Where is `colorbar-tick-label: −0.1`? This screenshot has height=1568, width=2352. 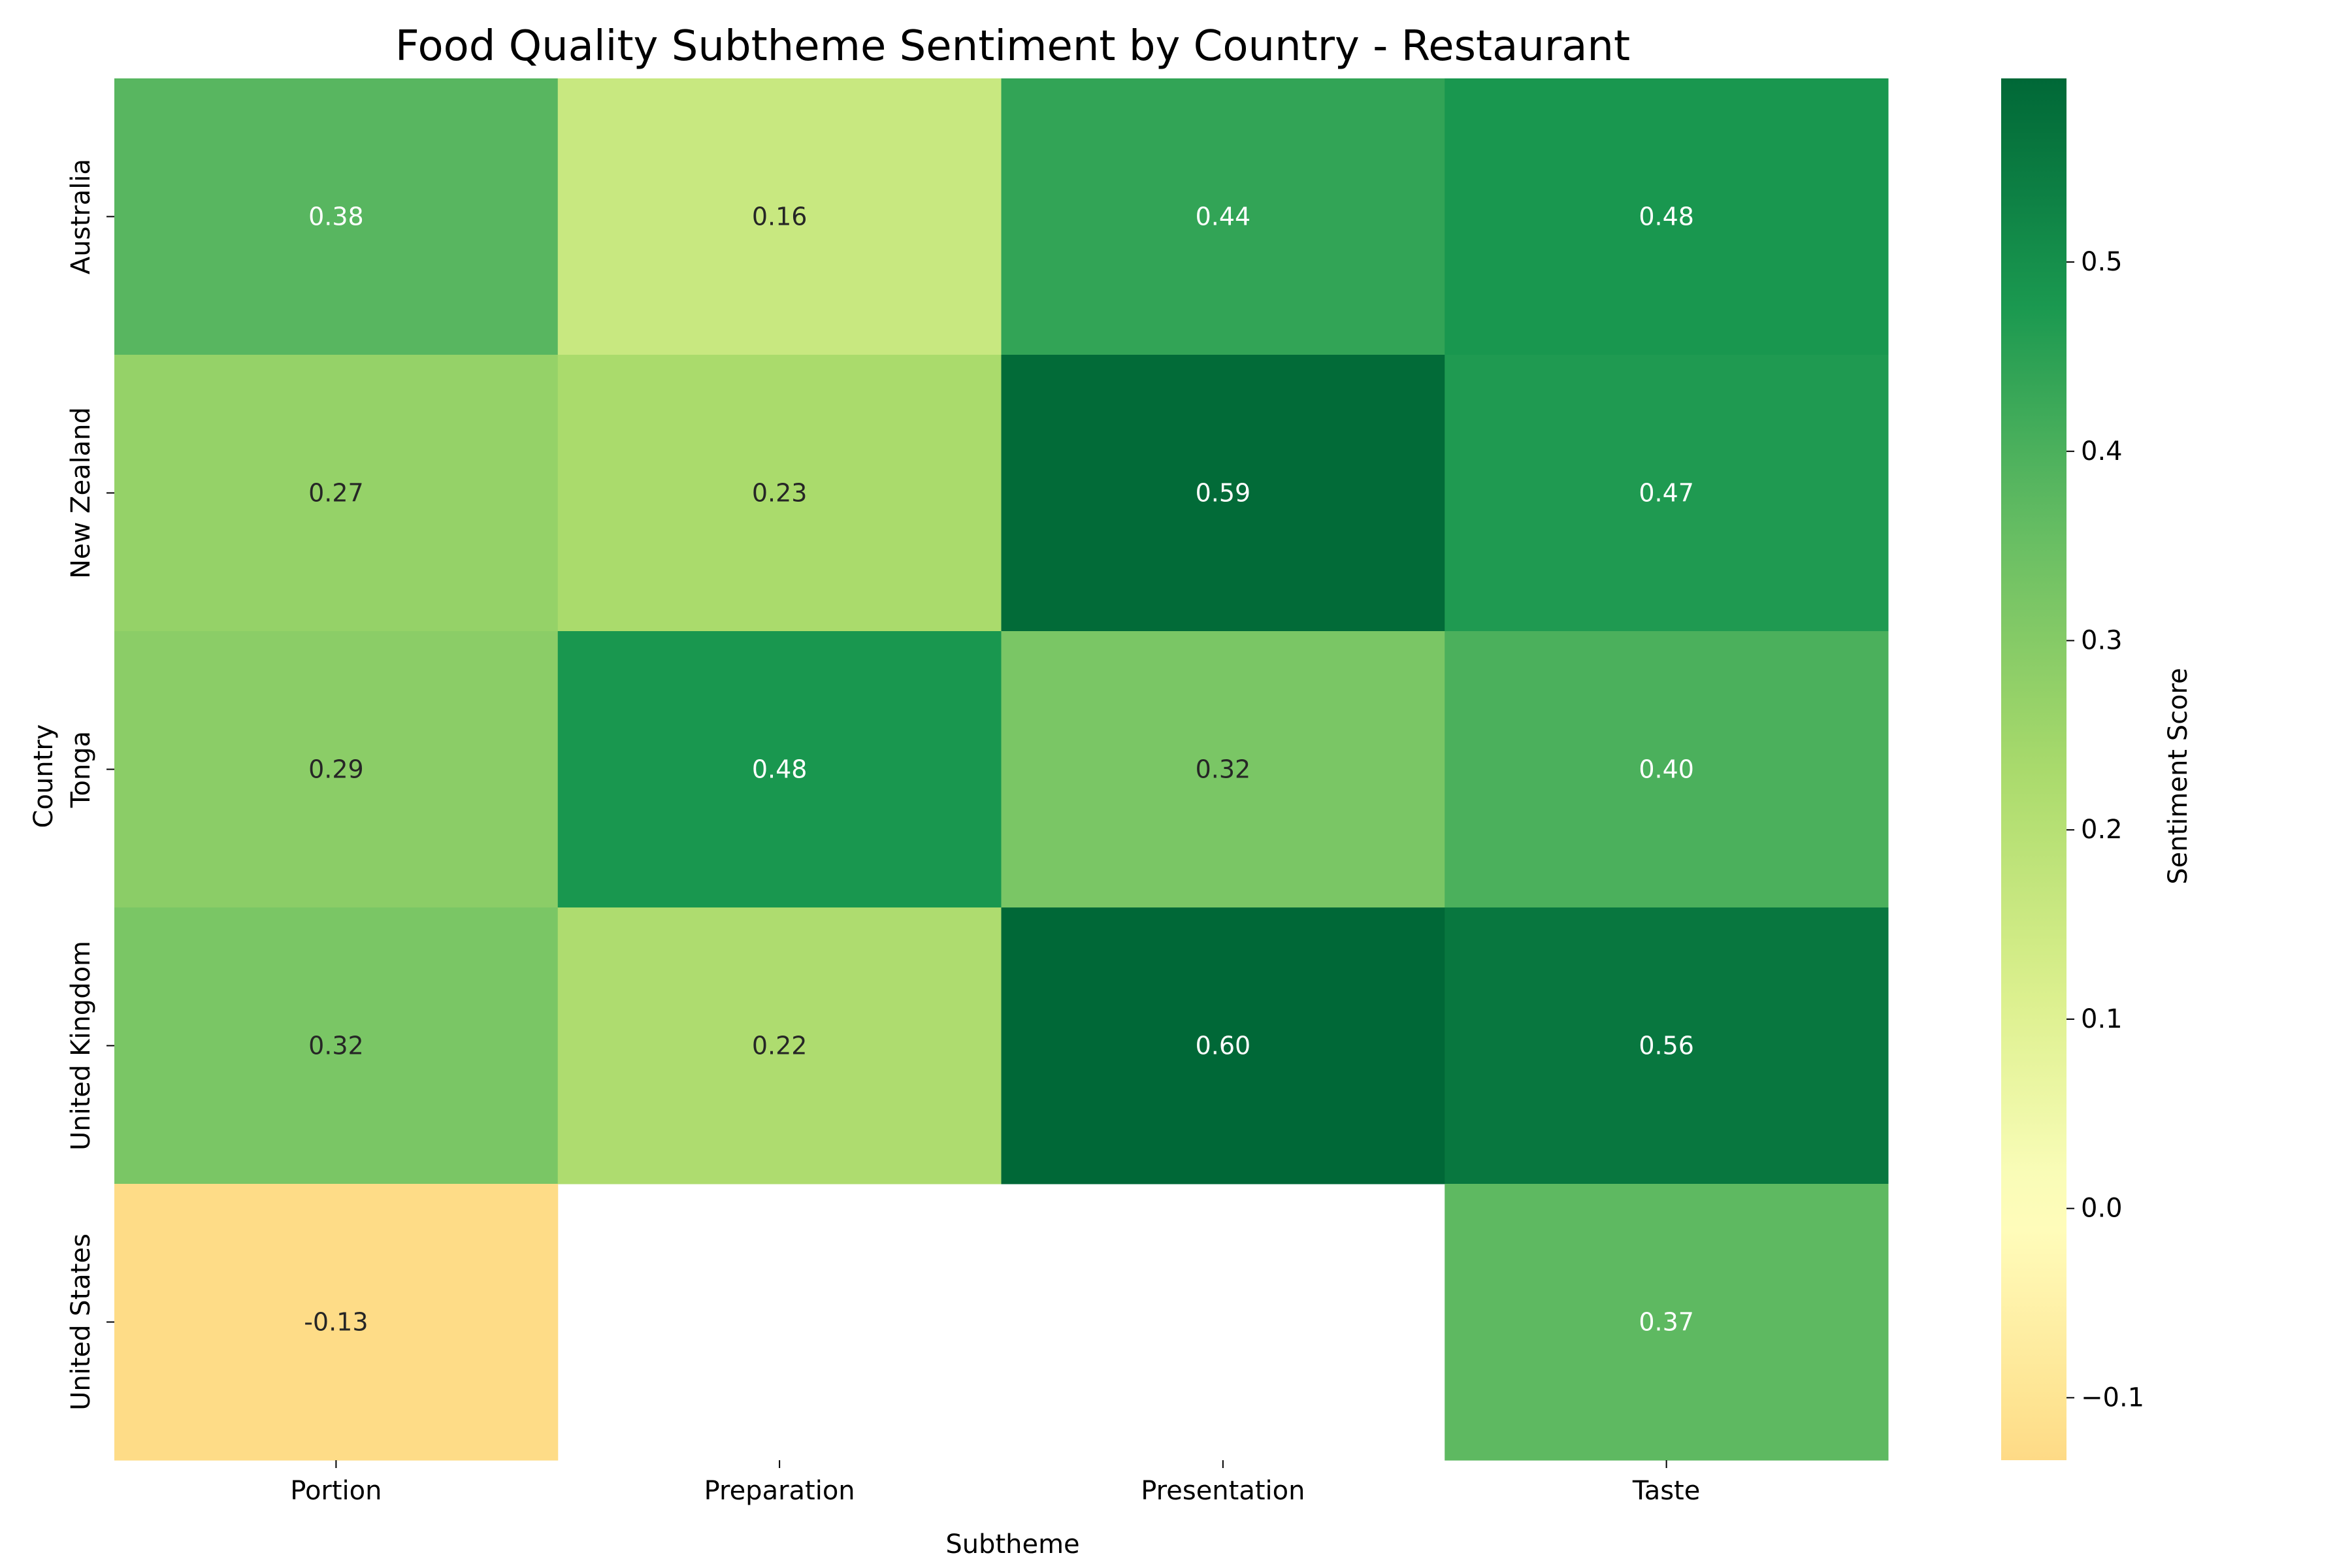
colorbar-tick-label: −0.1 is located at coordinates (2112, 1397).